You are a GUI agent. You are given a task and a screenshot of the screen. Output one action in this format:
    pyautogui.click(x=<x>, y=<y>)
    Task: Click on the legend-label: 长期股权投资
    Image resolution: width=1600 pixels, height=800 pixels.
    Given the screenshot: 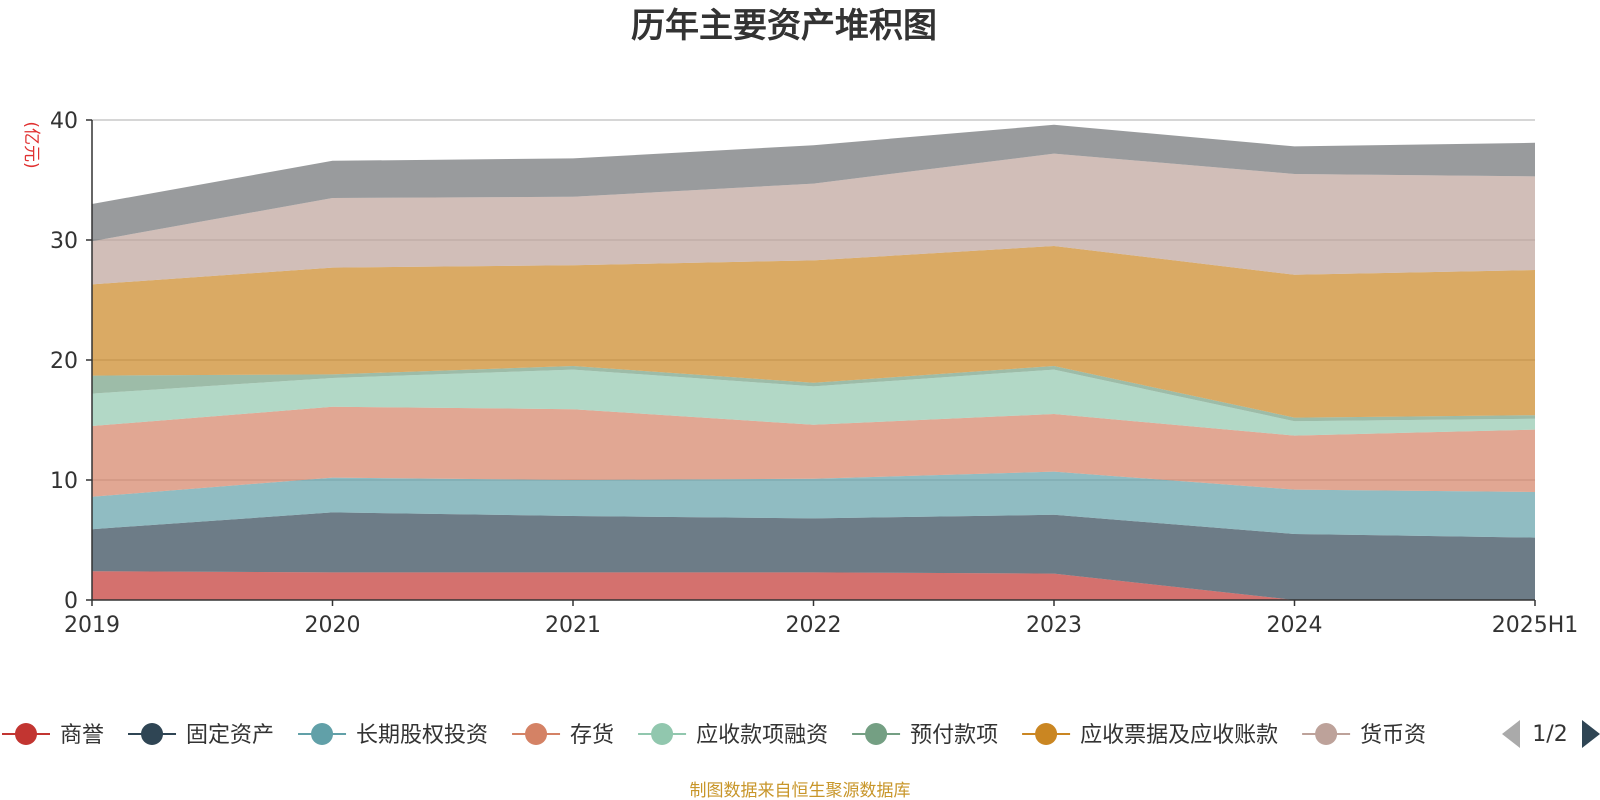 What is the action you would take?
    pyautogui.click(x=422, y=735)
    